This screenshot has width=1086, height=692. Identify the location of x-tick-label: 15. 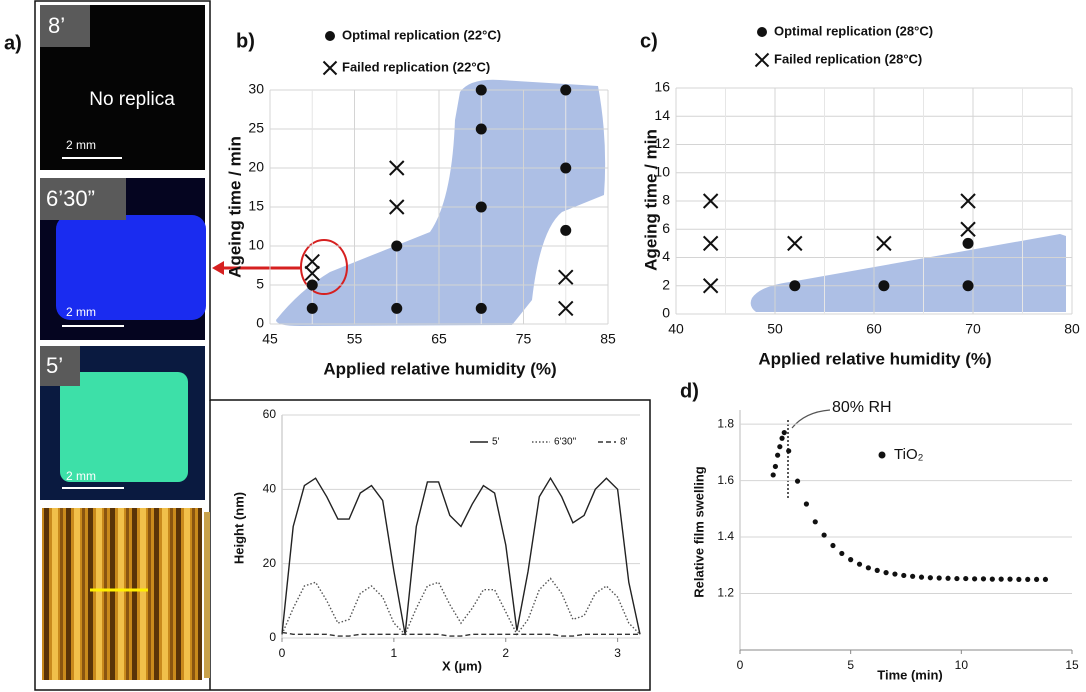
(1072, 665).